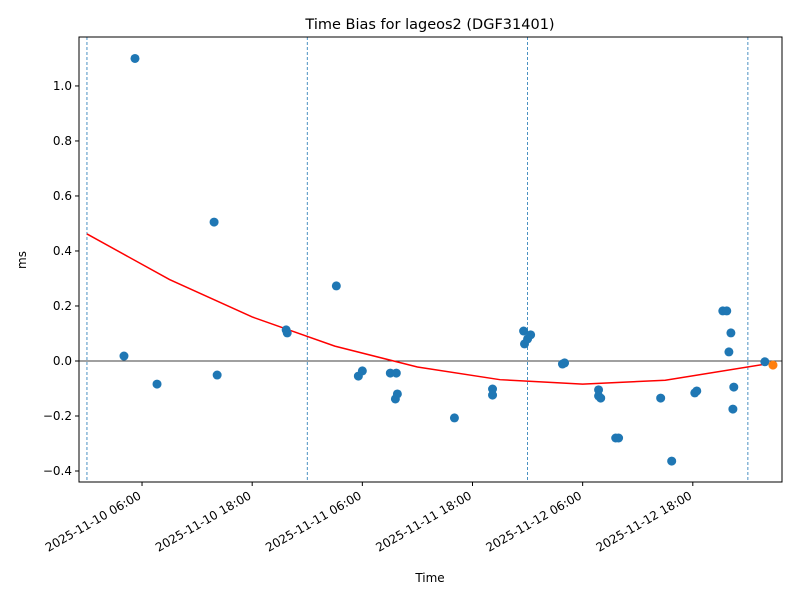 The height and width of the screenshot is (600, 800). Describe the element at coordinates (57, 471) in the screenshot. I see `y-tick-label: −0.4` at that location.